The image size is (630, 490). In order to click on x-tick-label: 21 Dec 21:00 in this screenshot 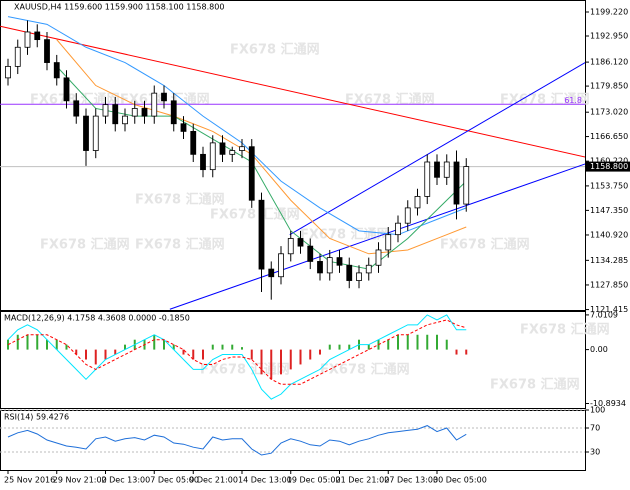, I will do `click(363, 480)`.